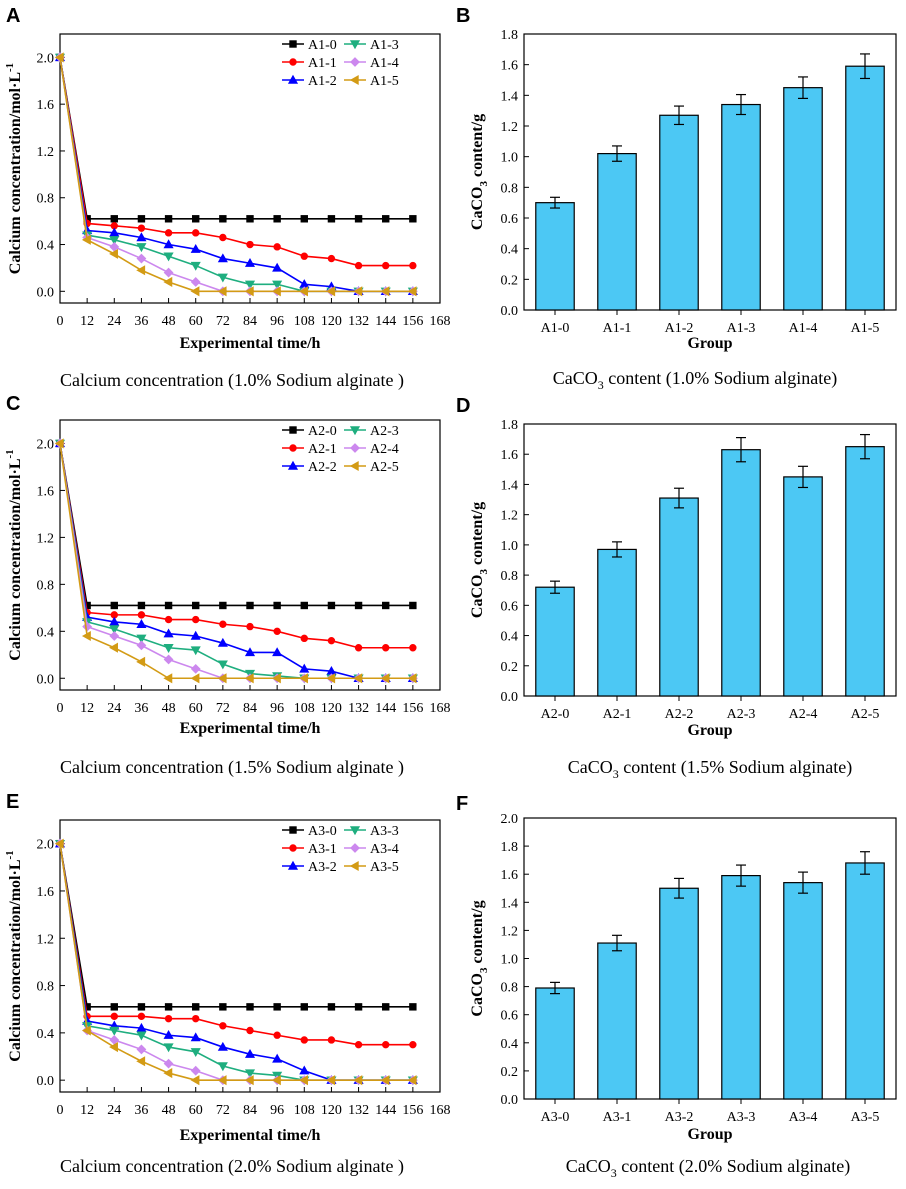  What do you see at coordinates (384, 849) in the screenshot?
I see `legend-label: A3-4` at bounding box center [384, 849].